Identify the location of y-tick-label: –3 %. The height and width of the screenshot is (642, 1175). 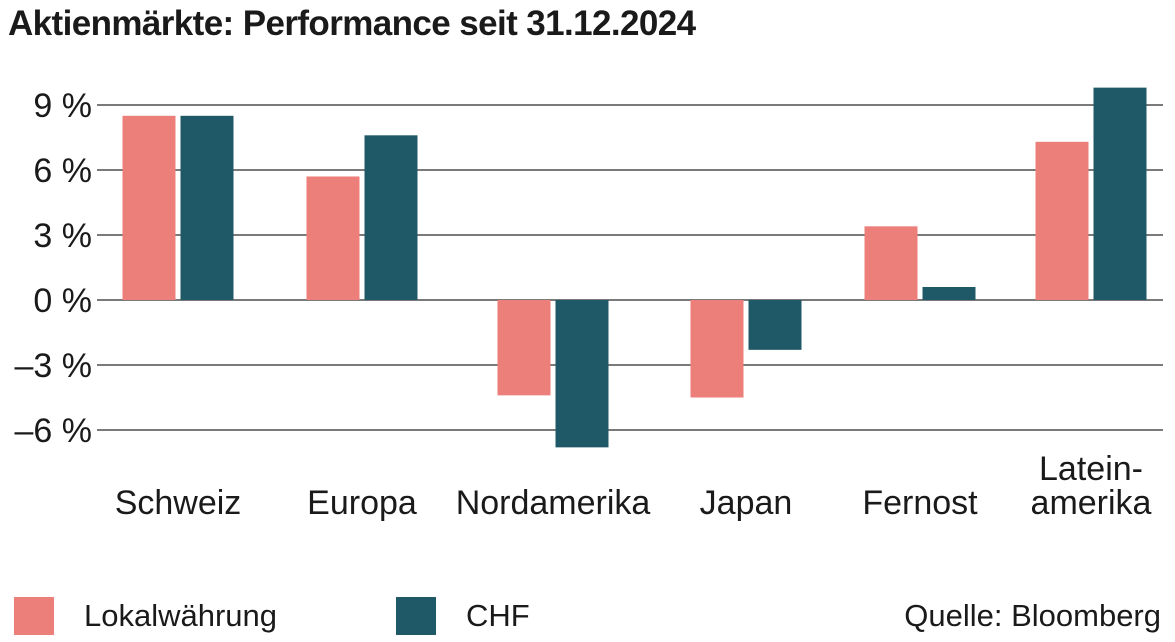
(54, 366).